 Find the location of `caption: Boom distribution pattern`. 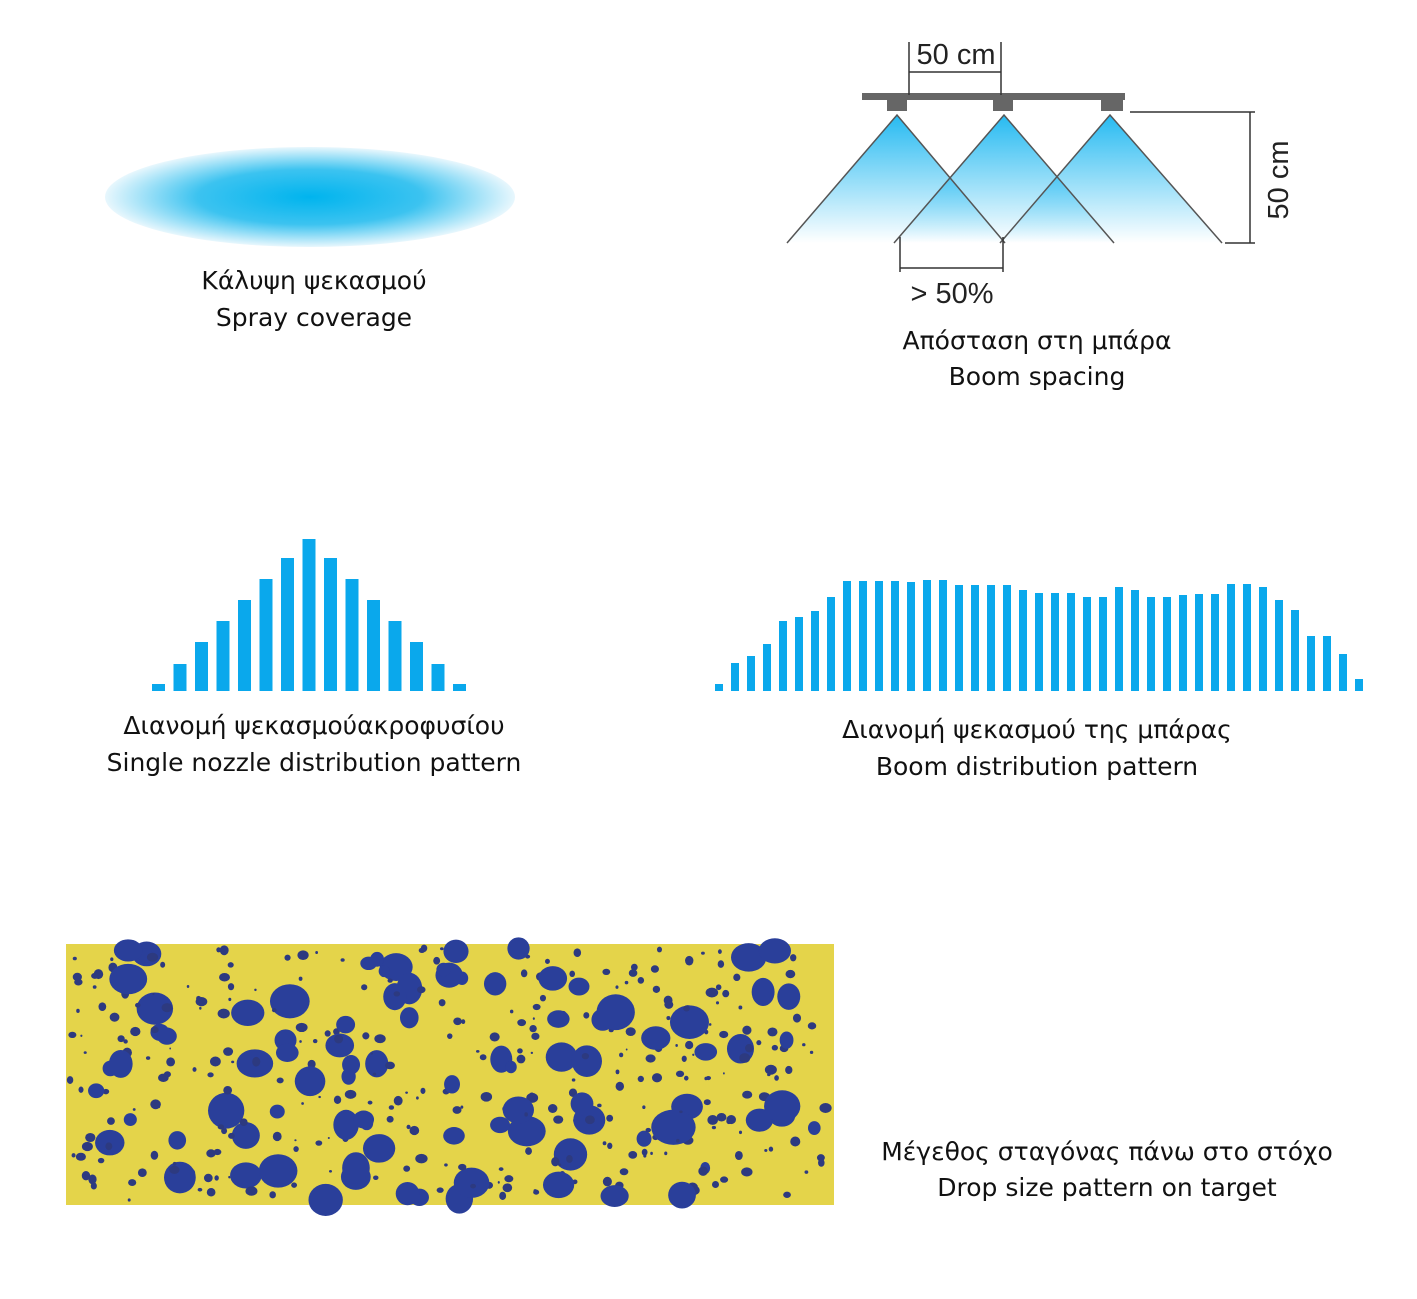

caption: Boom distribution pattern is located at coordinates (1037, 766).